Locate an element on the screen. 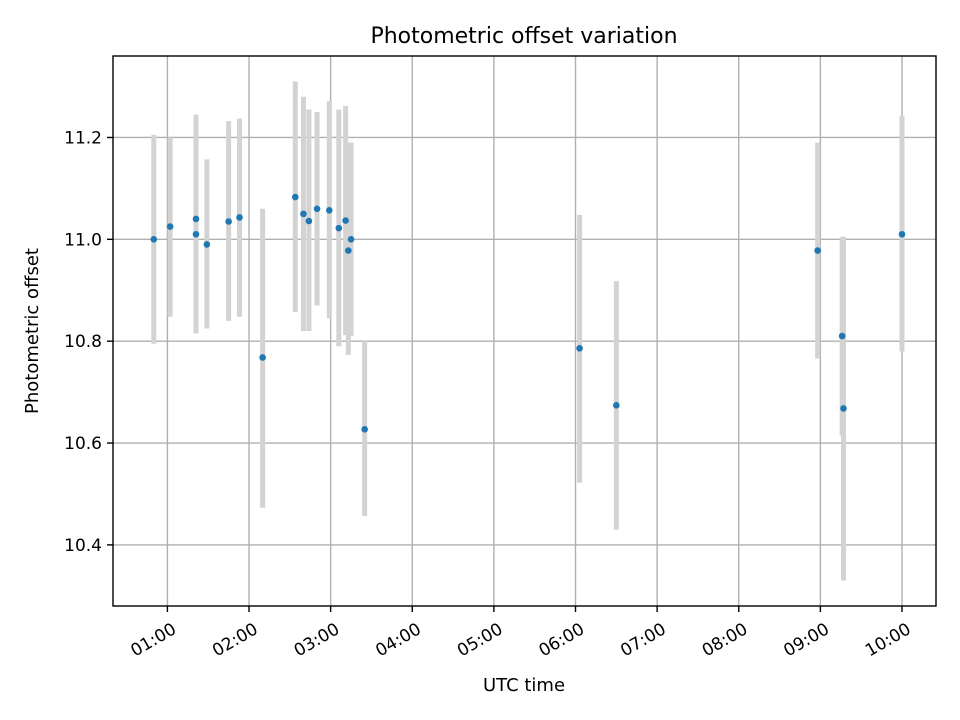 The width and height of the screenshot is (960, 720). x-tick-label: 05:00 is located at coordinates (480, 640).